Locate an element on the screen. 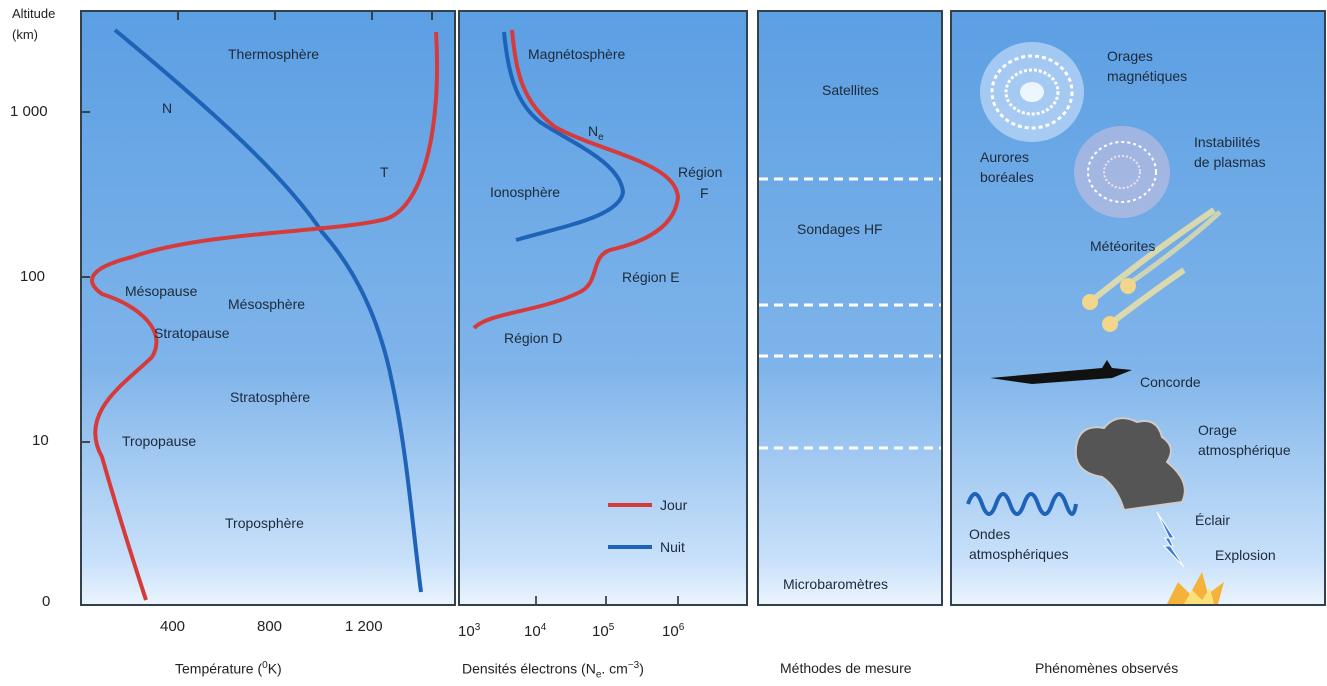 Image resolution: width=1327 pixels, height=686 pixels. panel2-ticks is located at coordinates (607, 600).